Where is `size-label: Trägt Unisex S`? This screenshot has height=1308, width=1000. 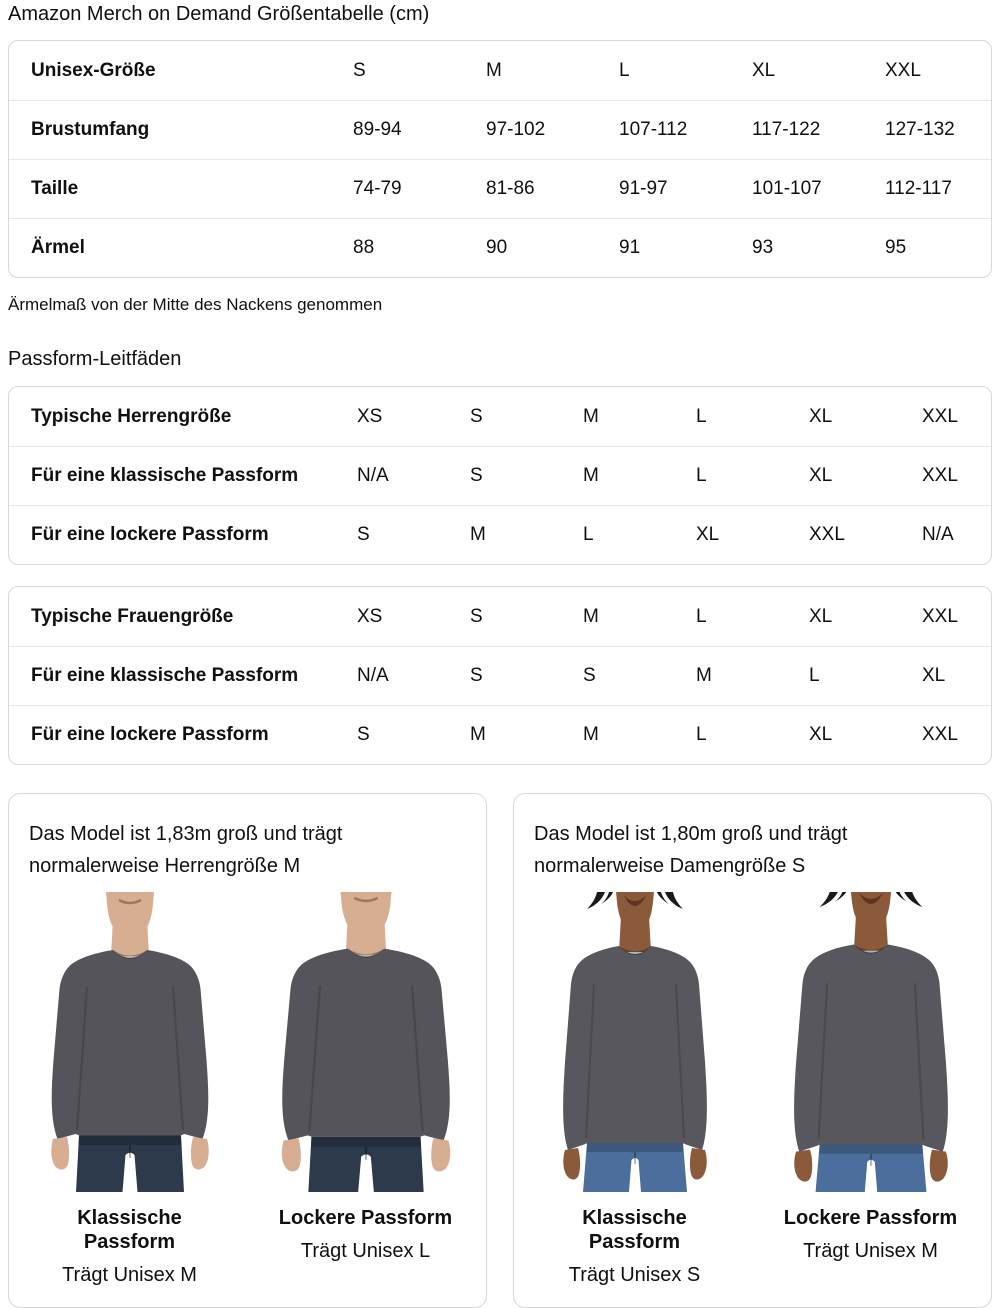
size-label: Trägt Unisex S is located at coordinates (634, 1275).